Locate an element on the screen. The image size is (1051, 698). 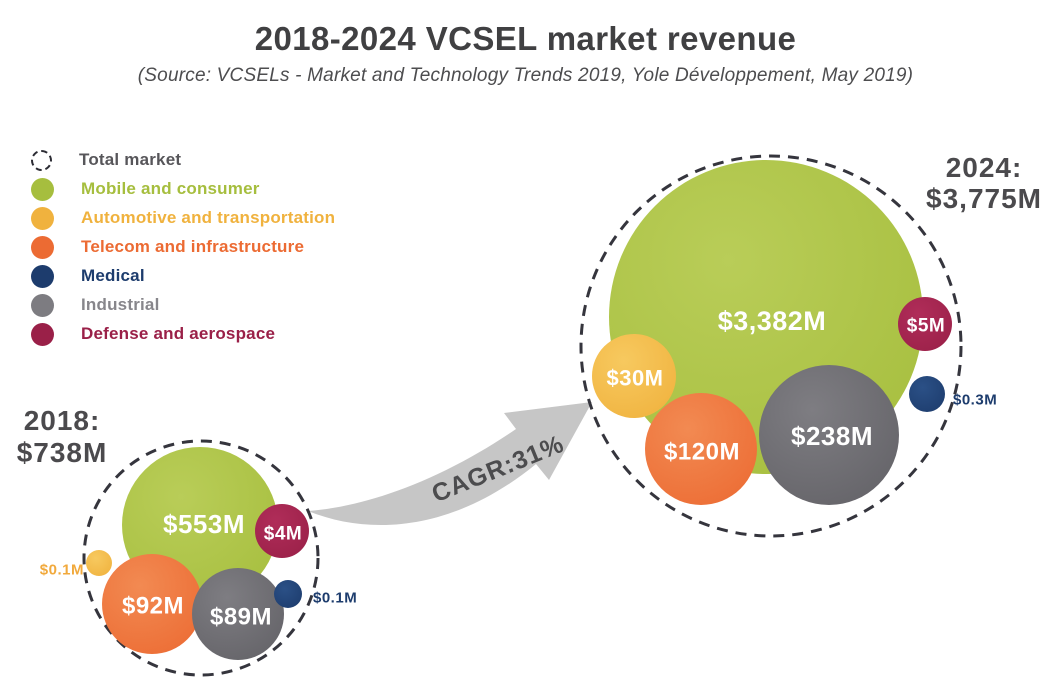
legend-swatch-mobile-consumer is located at coordinates (42, 189).